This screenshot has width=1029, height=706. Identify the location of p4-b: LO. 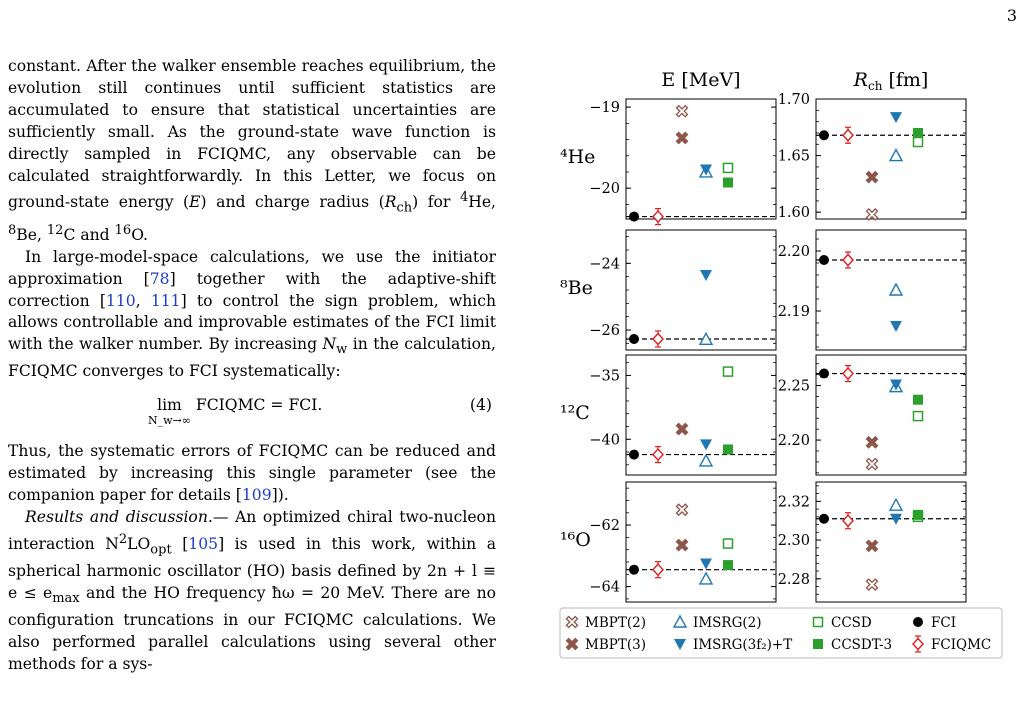
(139, 544).